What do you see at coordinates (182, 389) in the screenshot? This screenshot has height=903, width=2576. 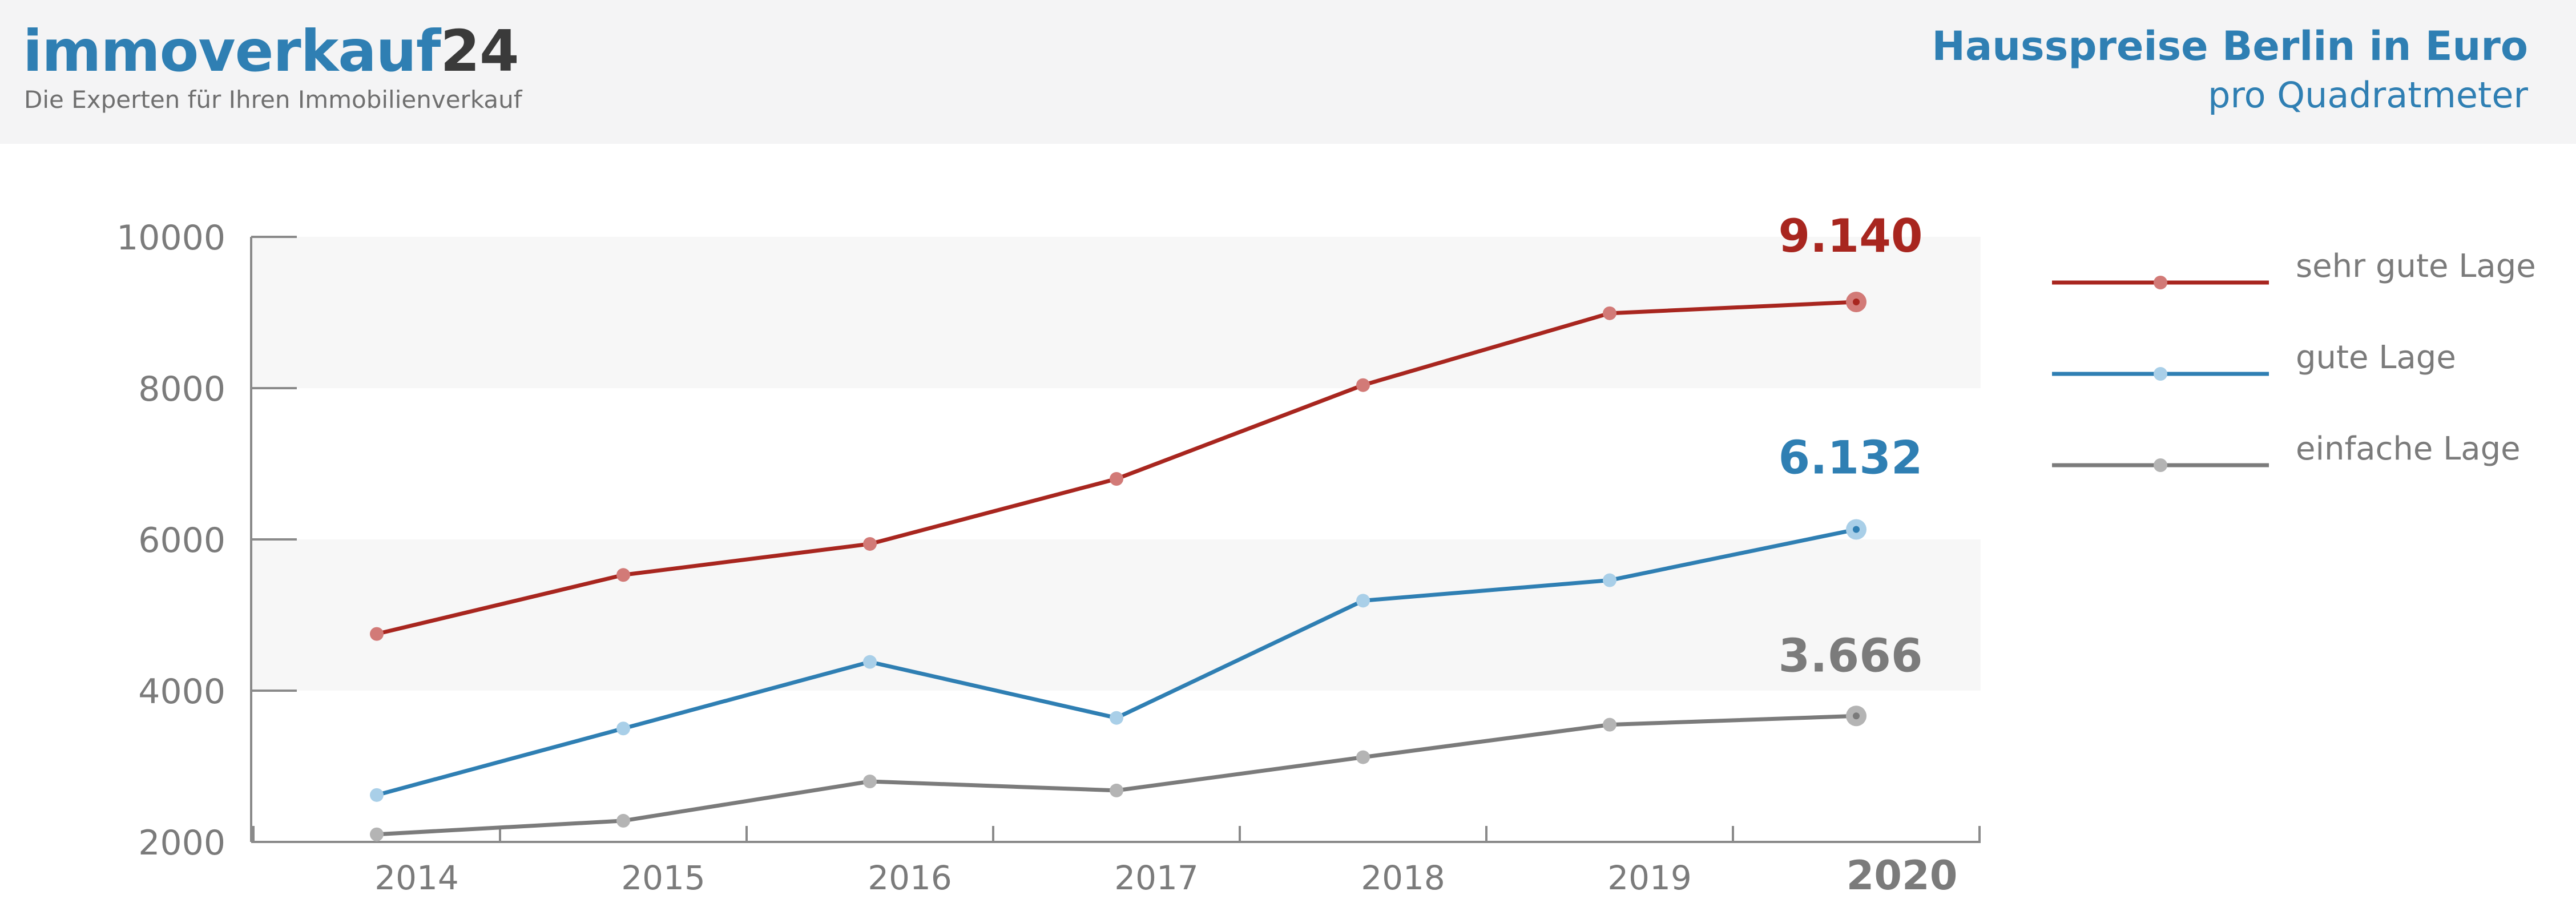 I see `y-tick-label: 8000` at bounding box center [182, 389].